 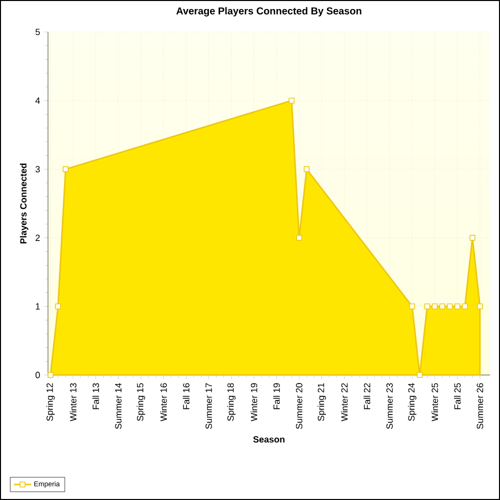 I want to click on x-tick-label: Fall 16, so click(x=186, y=396).